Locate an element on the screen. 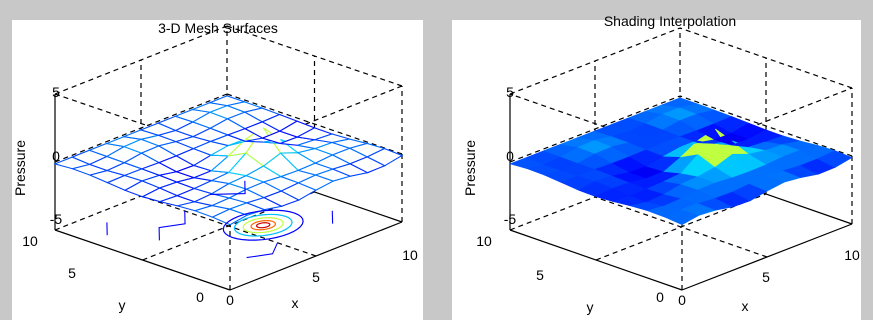 Image resolution: width=873 pixels, height=320 pixels. mesh-cell is located at coordinates (385, 157).